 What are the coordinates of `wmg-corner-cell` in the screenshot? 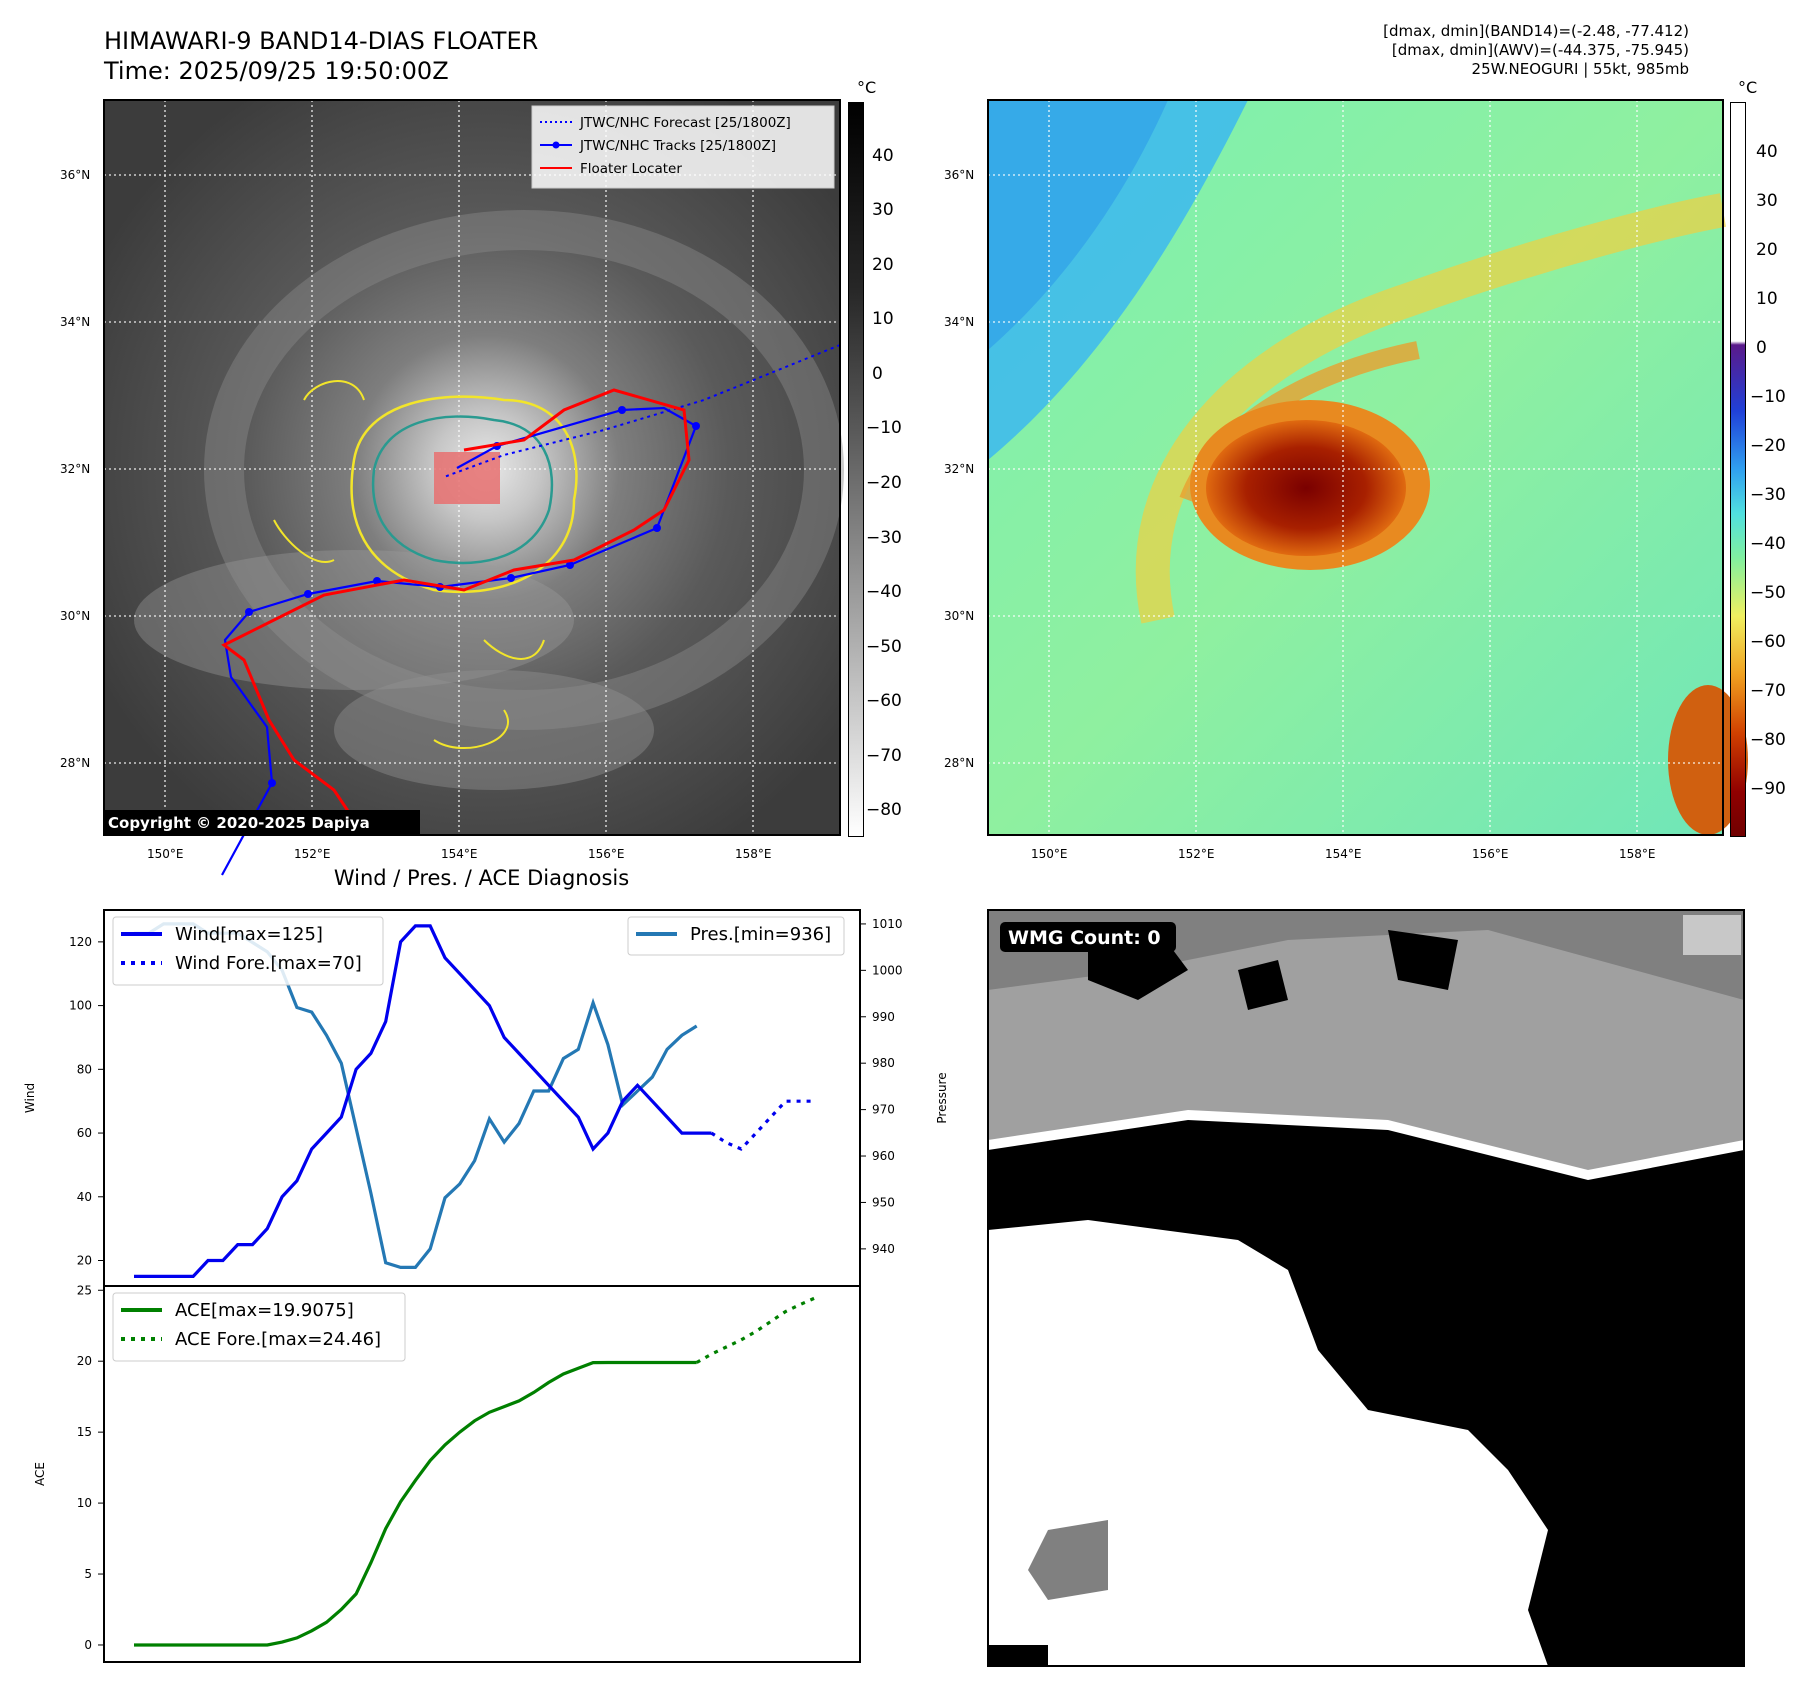 It's located at (1018, 1655).